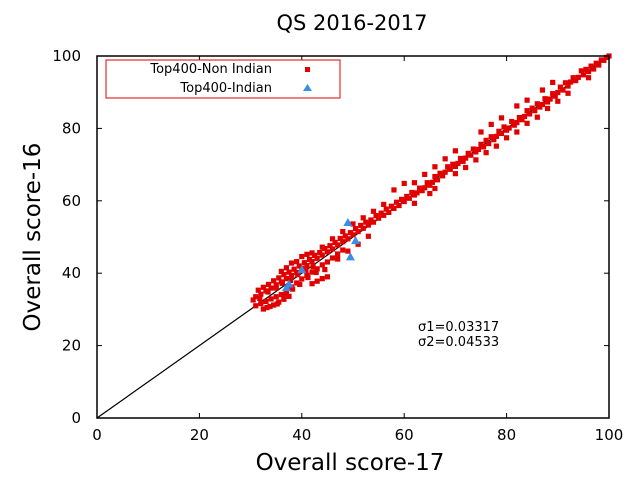  Describe the element at coordinates (71, 201) in the screenshot. I see `y-tick-label: 60` at that location.